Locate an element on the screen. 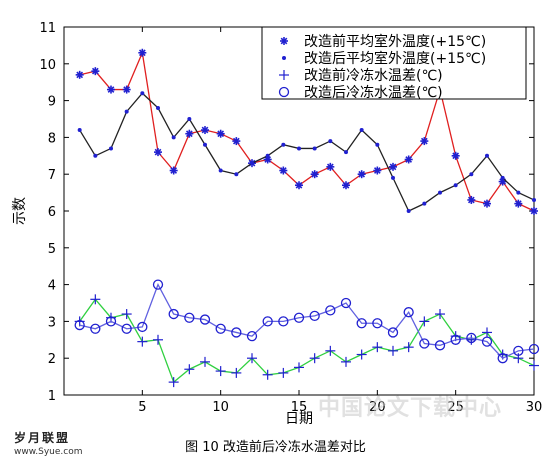 This screenshot has width=551, height=466. legend-box is located at coordinates (394, 63).